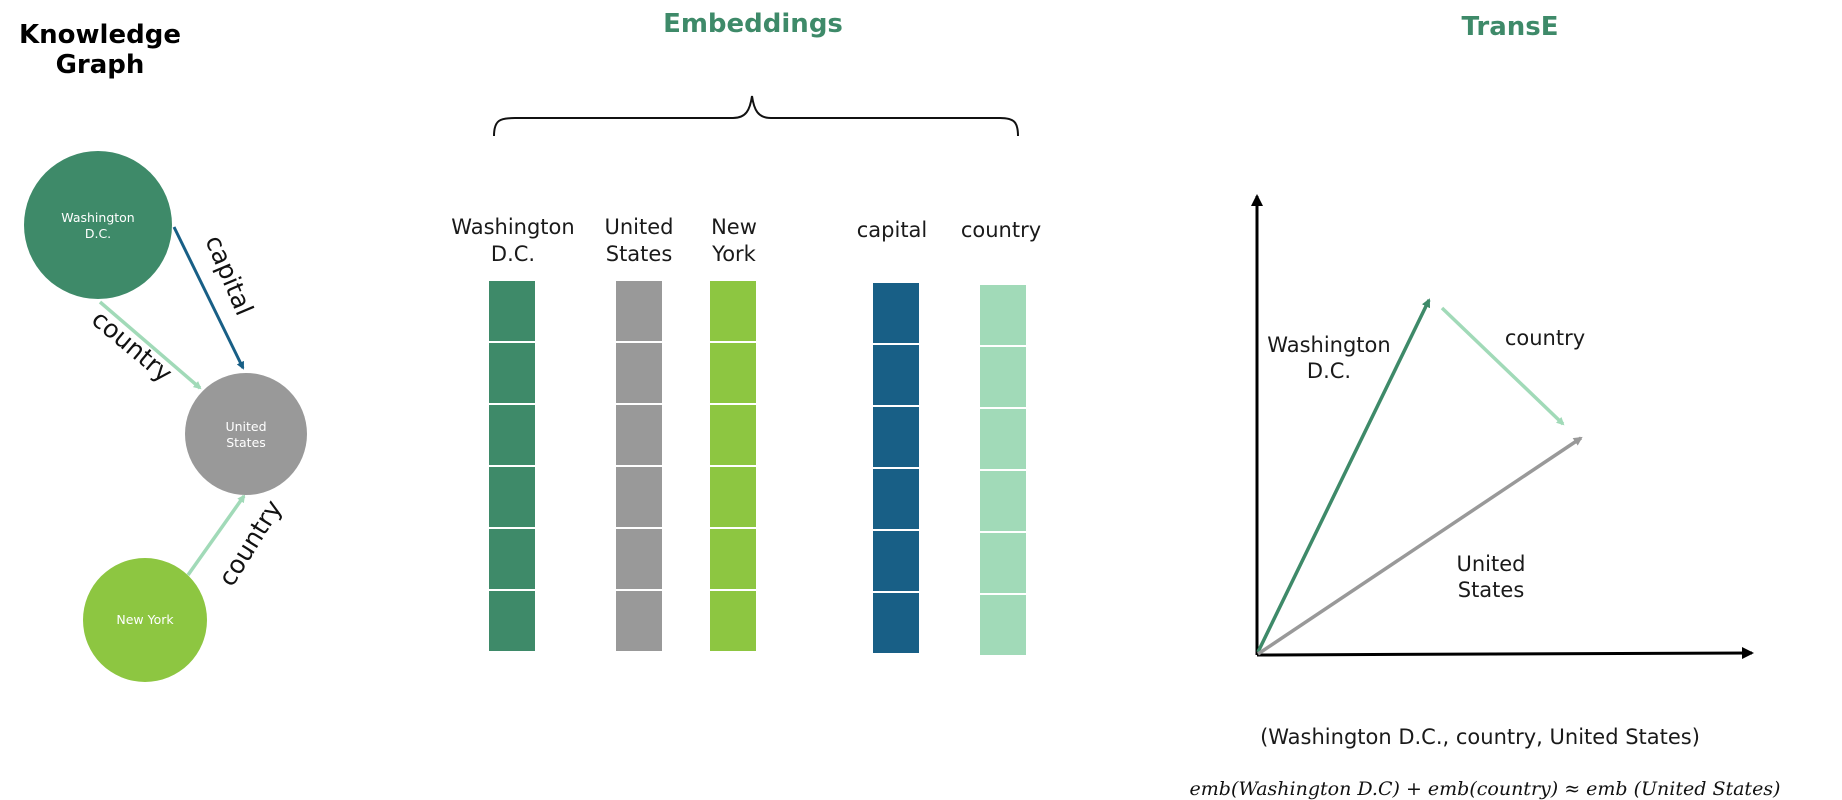  What do you see at coordinates (1510, 27) in the screenshot?
I see `transe-title: TransE` at bounding box center [1510, 27].